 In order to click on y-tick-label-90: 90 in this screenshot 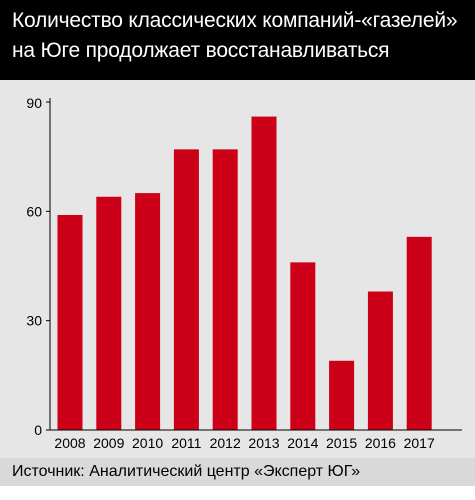, I will do `click(34, 103)`.